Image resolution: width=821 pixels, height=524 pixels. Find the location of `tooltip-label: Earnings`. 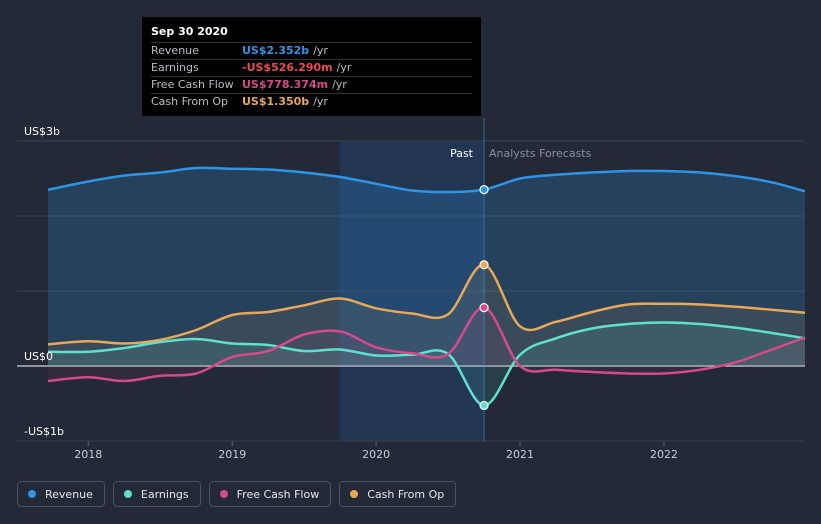

tooltip-label: Earnings is located at coordinates (175, 67).